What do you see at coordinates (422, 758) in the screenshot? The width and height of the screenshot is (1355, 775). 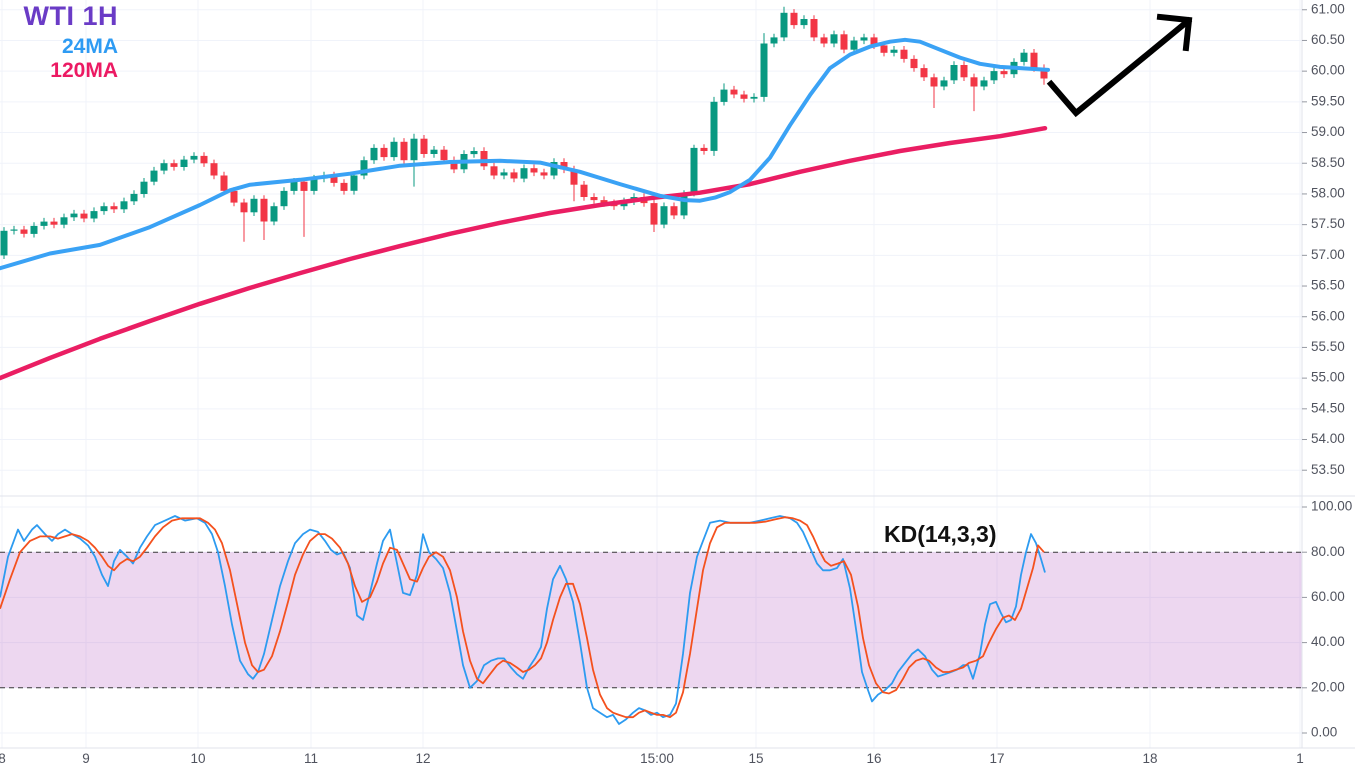 I see `time-tick-label: 12` at bounding box center [422, 758].